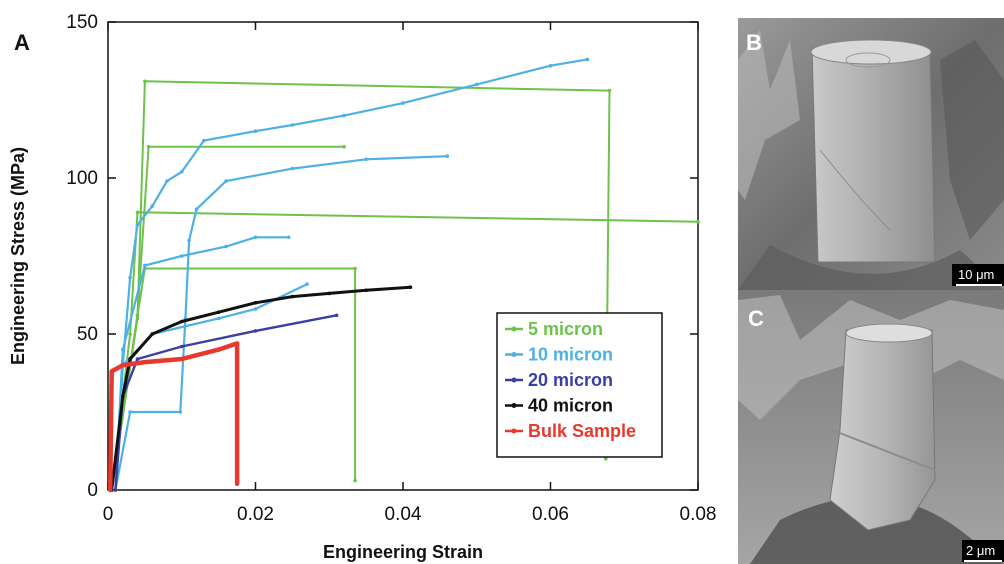 The image size is (1004, 564). I want to click on micrograph-b-pillar-top, so click(871, 52).